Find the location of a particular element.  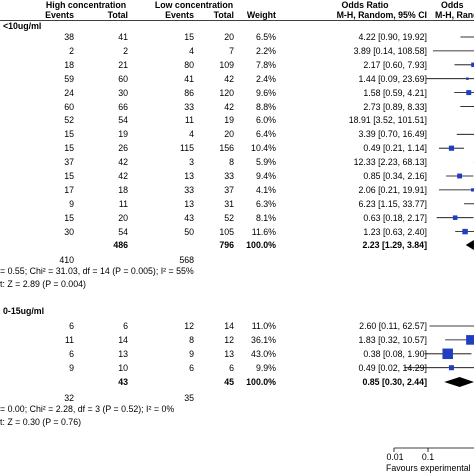

group2-header: Low concentration is located at coordinates (194, 5).